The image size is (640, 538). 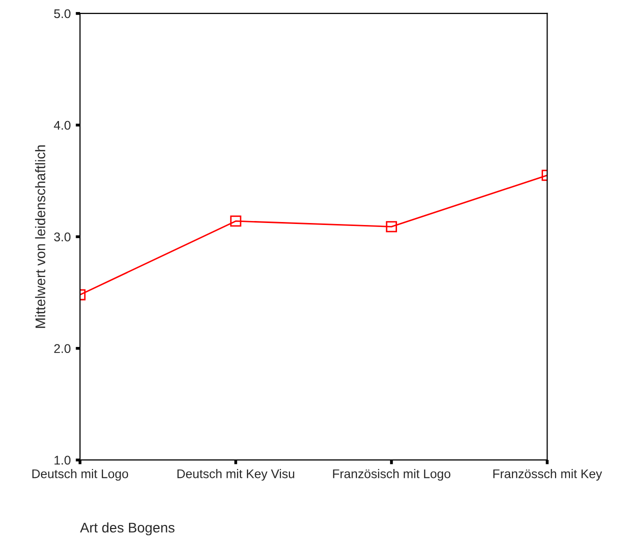 What do you see at coordinates (127, 529) in the screenshot?
I see `x-axis-title: Art des Bogens` at bounding box center [127, 529].